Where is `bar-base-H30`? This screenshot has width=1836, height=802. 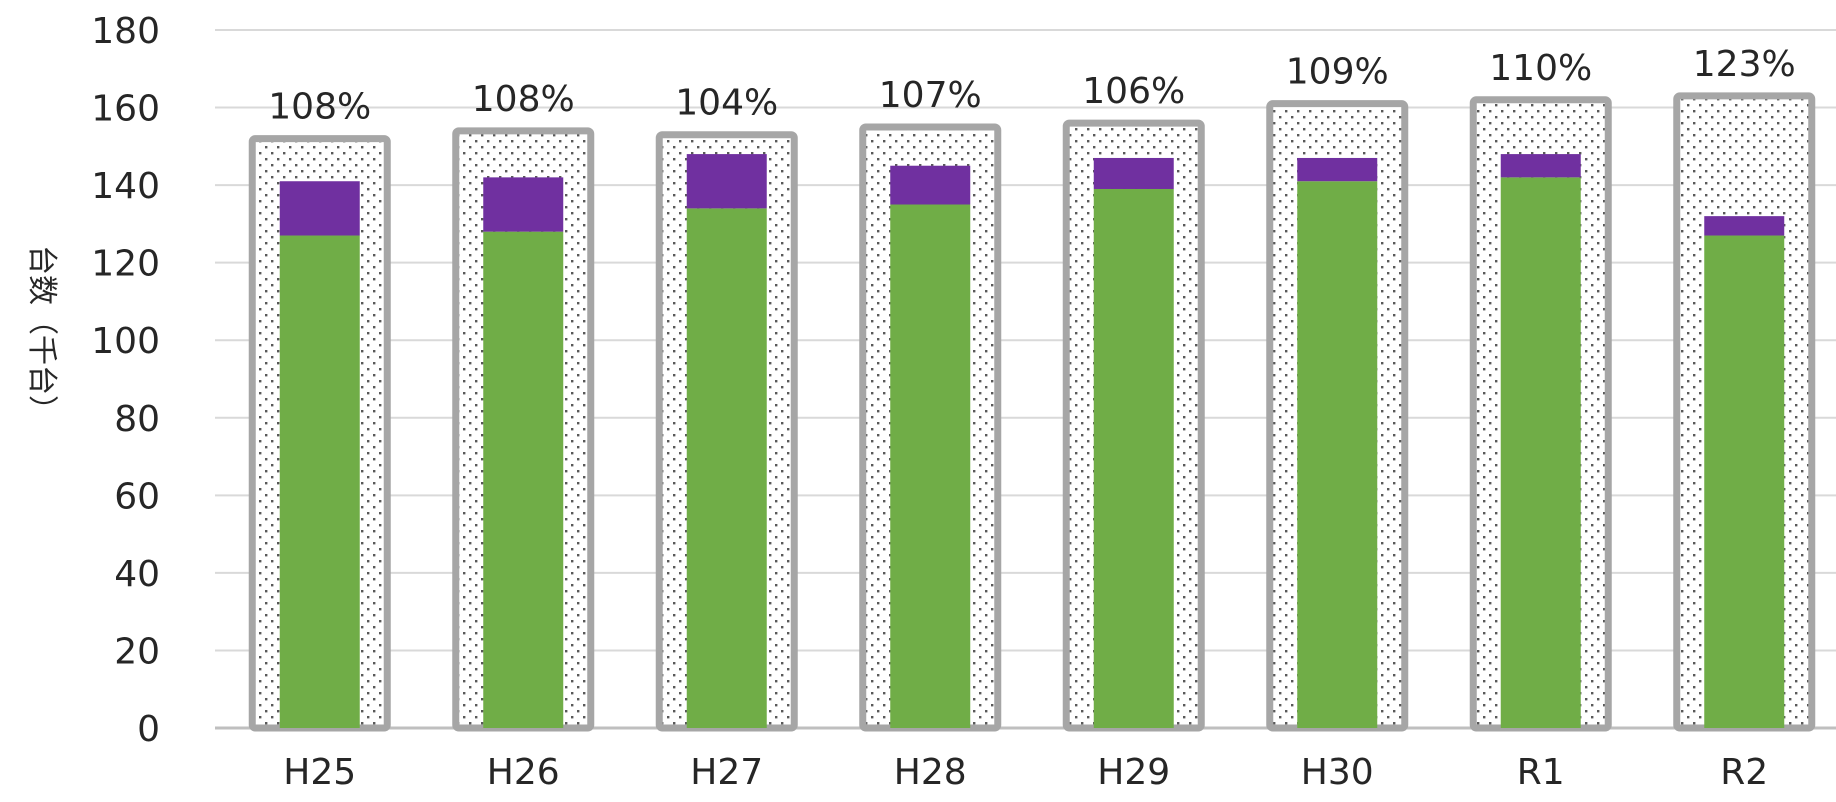
bar-base-H30 is located at coordinates (1337, 454).